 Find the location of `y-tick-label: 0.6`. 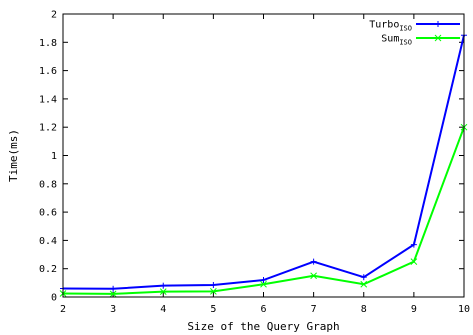

y-tick-label: 0.6 is located at coordinates (48, 213).